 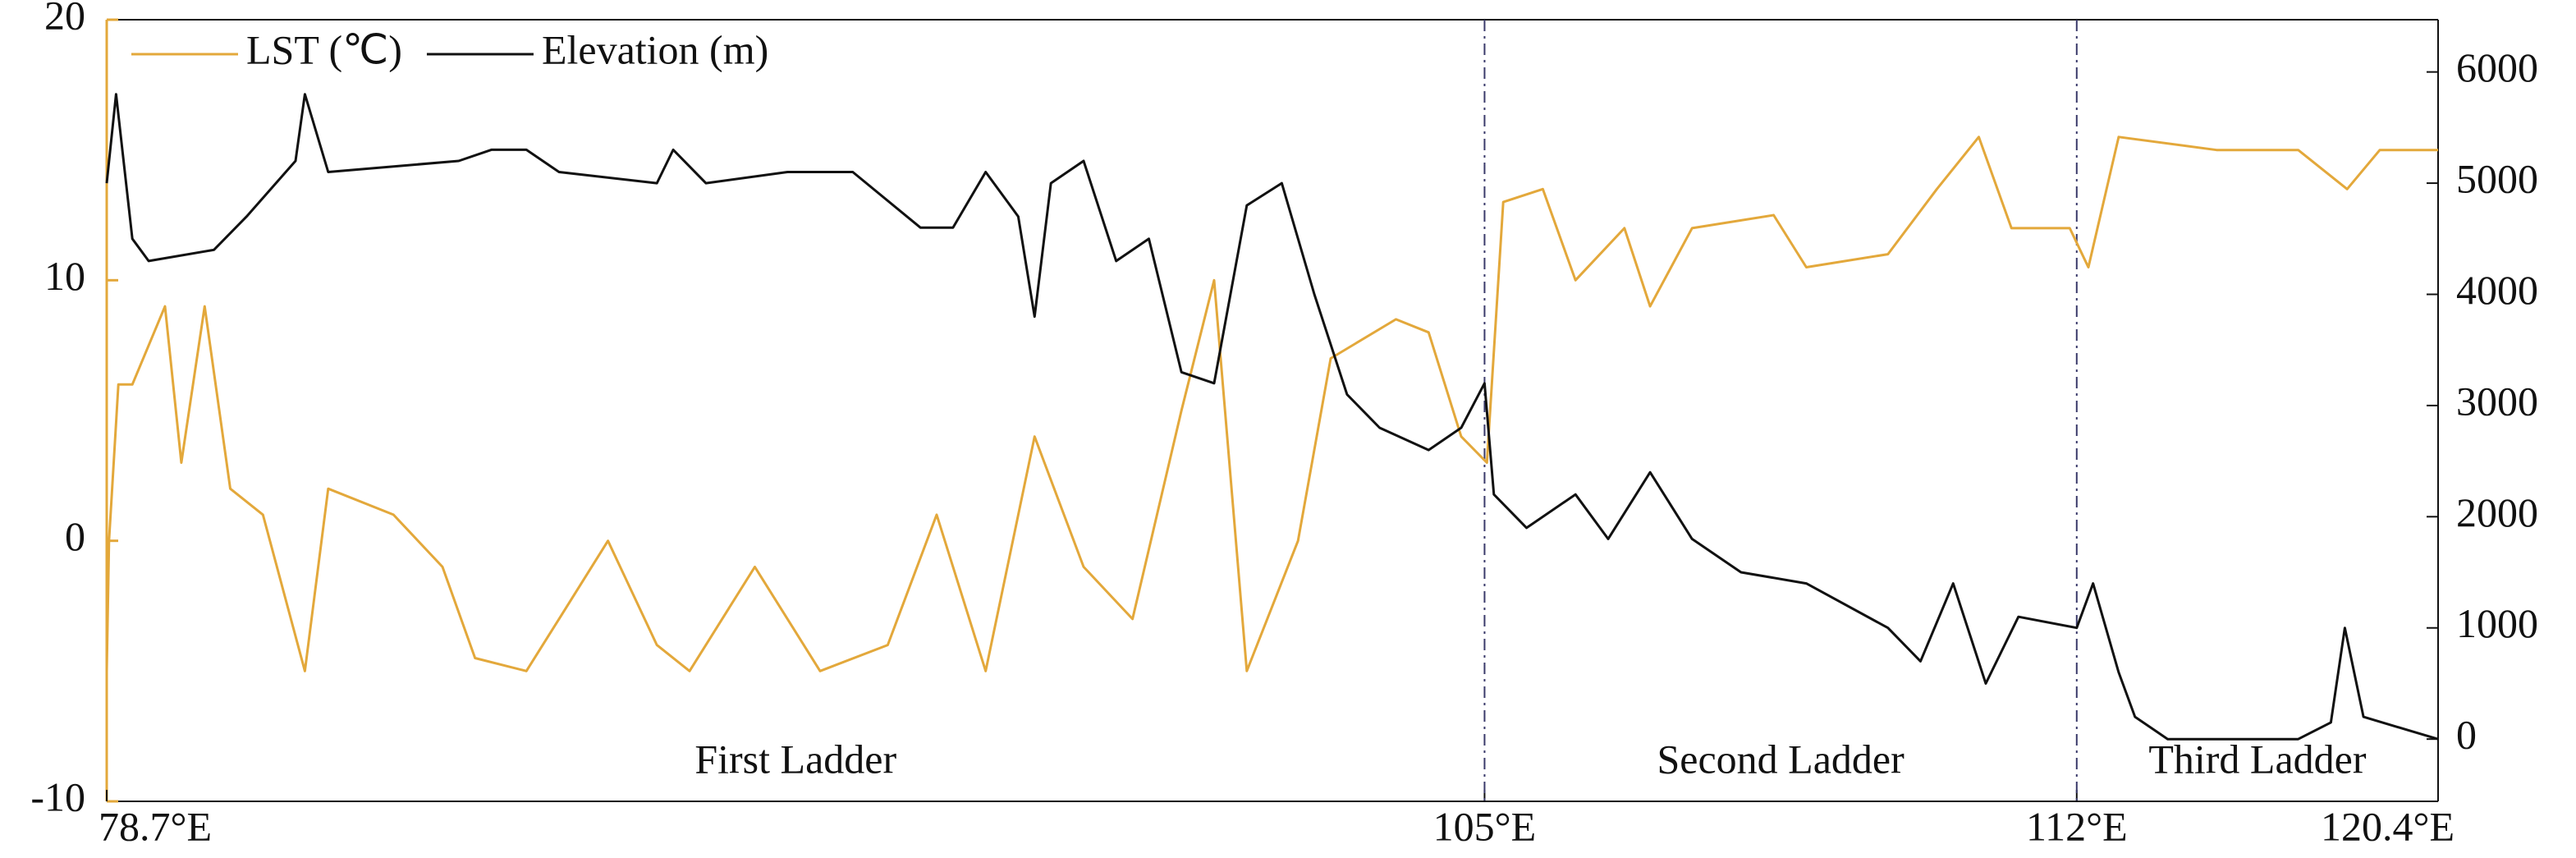 What do you see at coordinates (324, 49) in the screenshot?
I see `legend-label: LST (℃)` at bounding box center [324, 49].